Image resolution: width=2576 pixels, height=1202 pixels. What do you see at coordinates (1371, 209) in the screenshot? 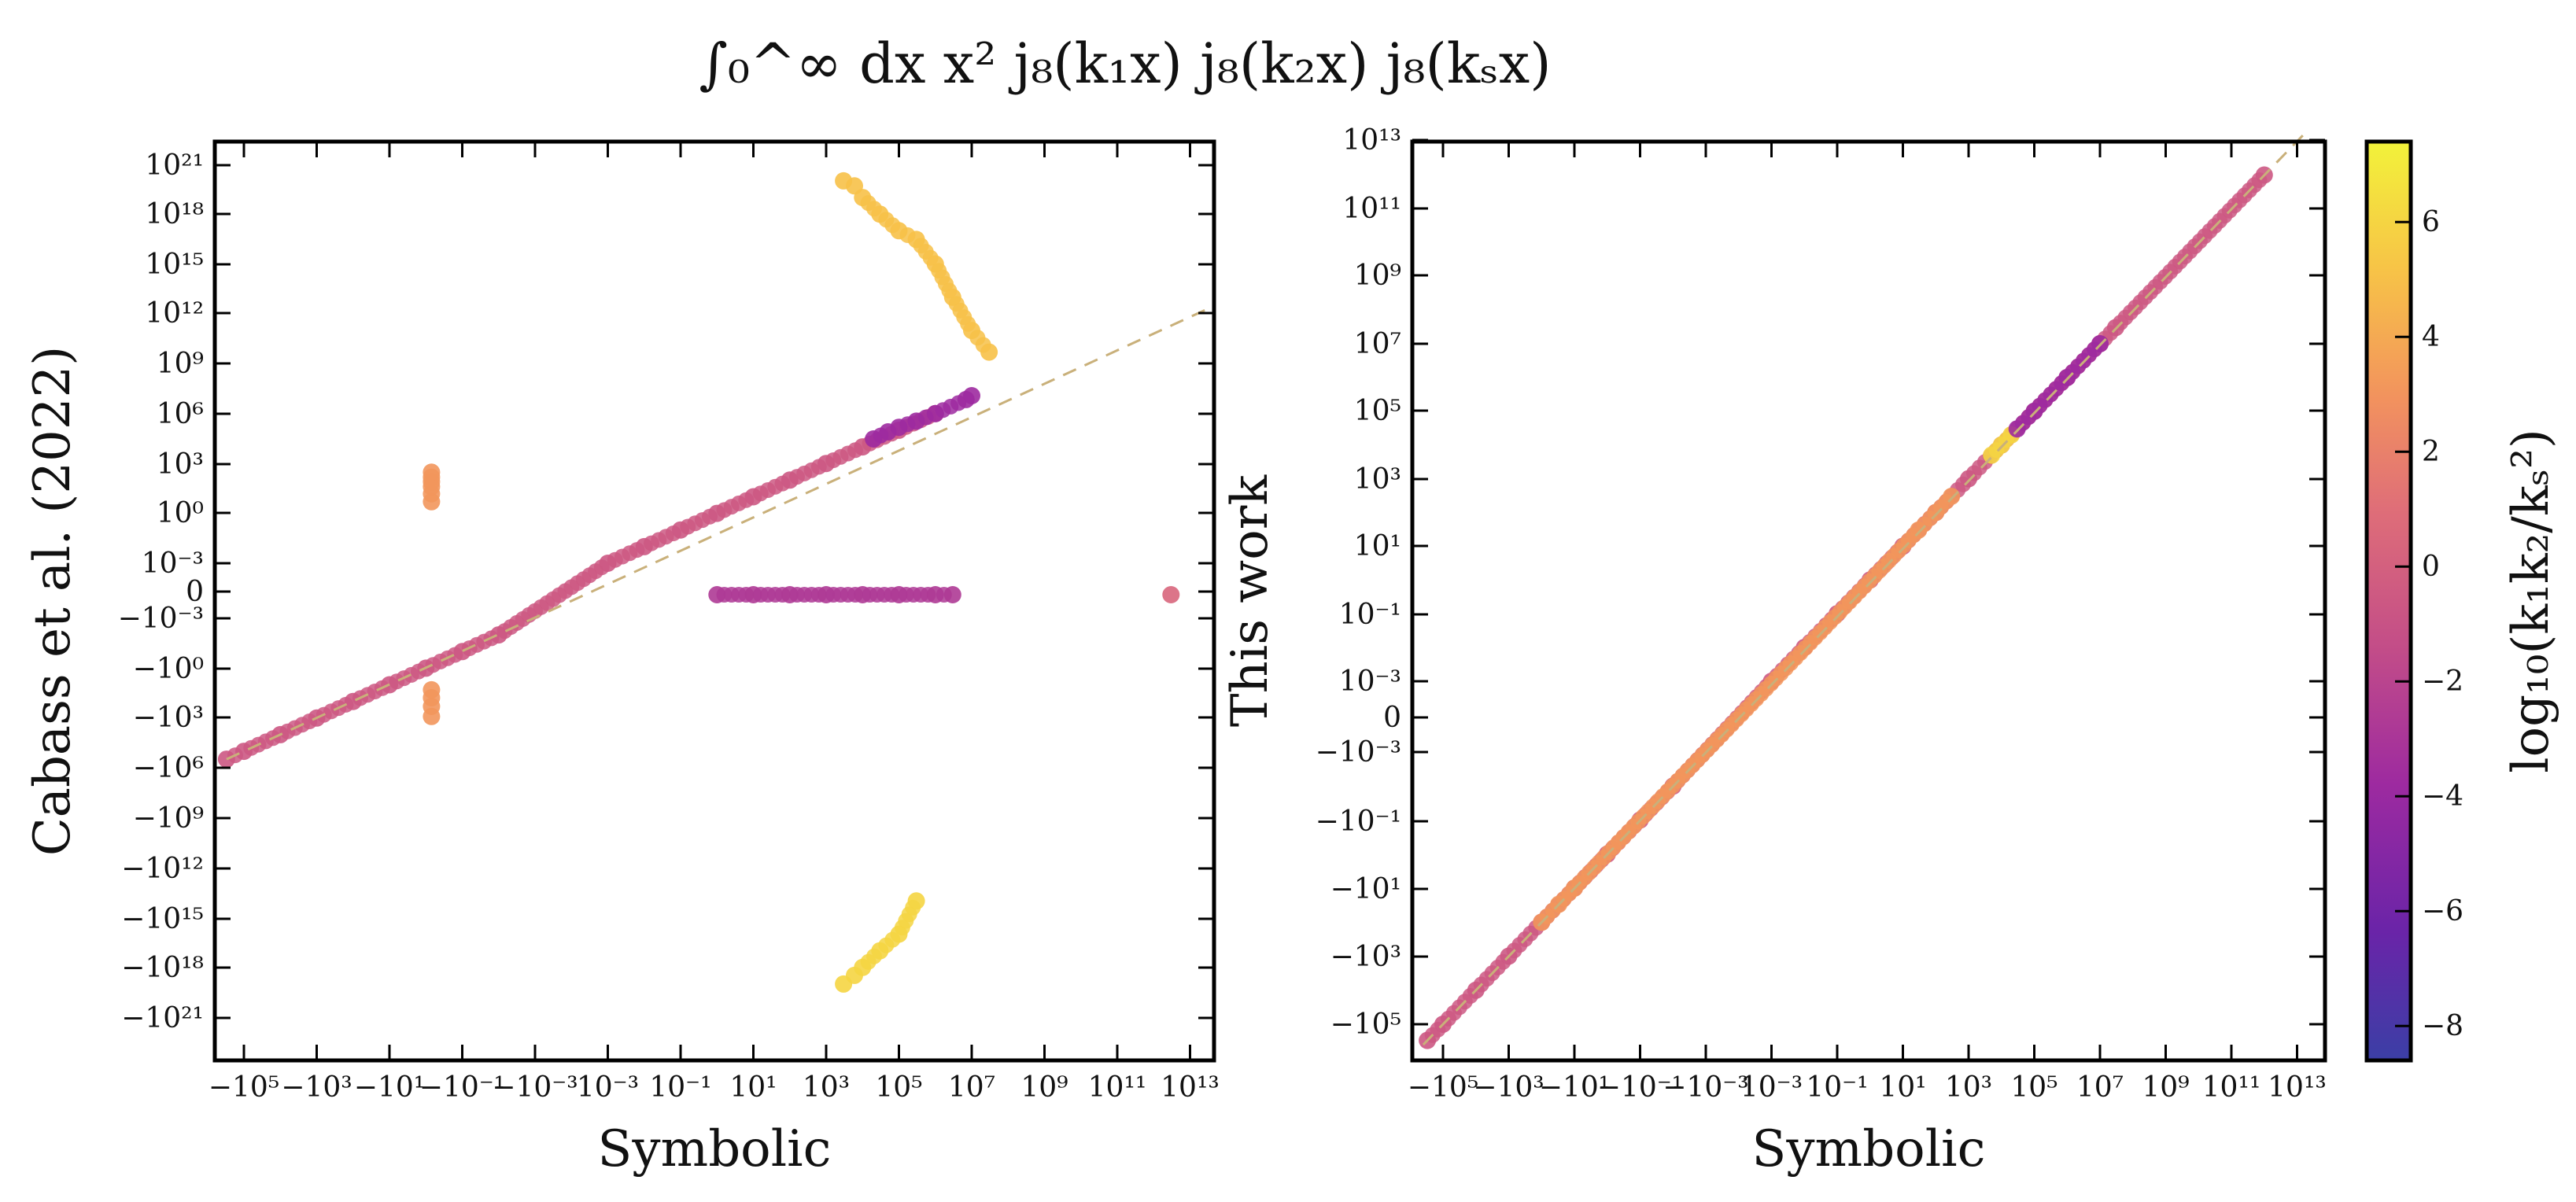
I see `y-tick-label: 10¹¹` at bounding box center [1371, 209].